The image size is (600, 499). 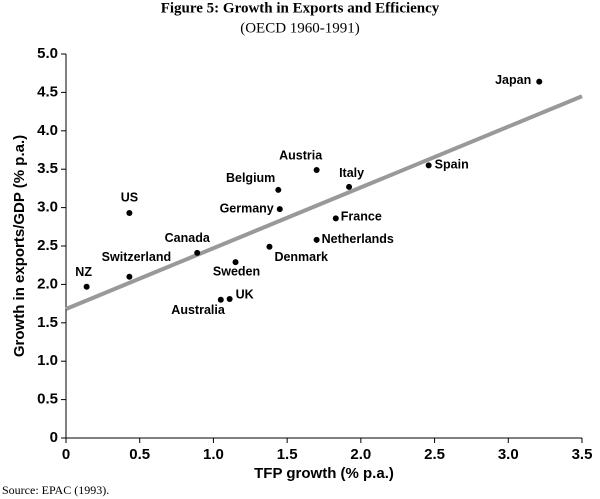 I want to click on y-tick-label: 3.0, so click(x=47, y=207).